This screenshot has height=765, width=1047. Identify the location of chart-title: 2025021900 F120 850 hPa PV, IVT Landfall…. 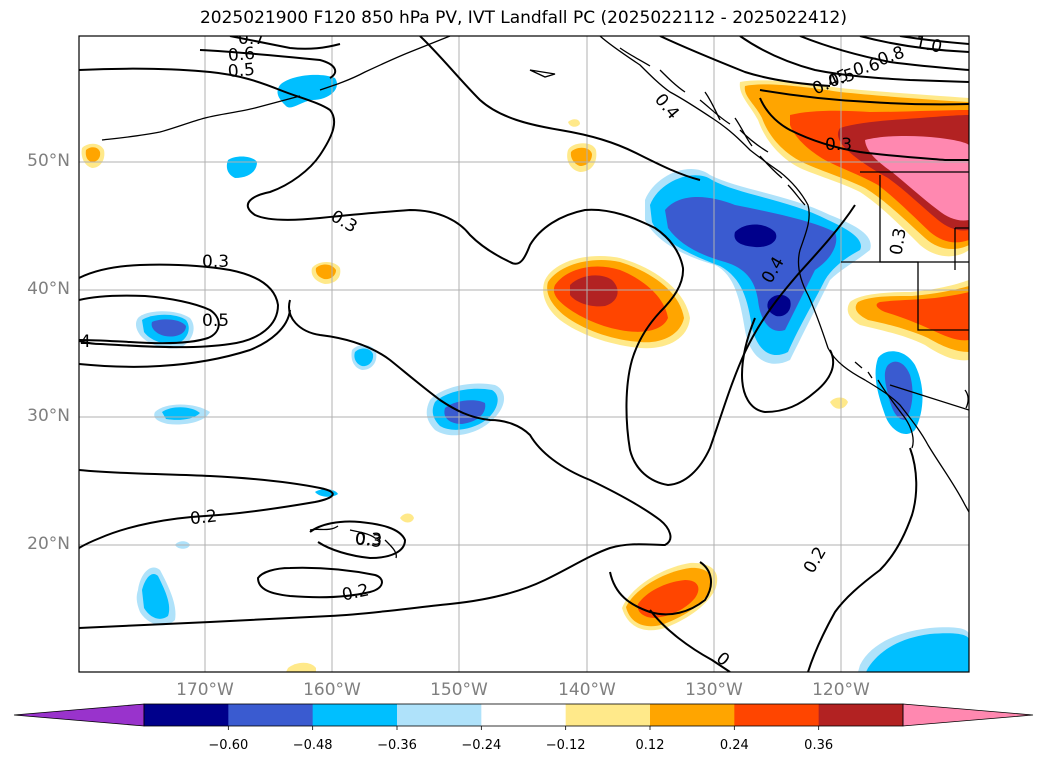
(523, 18).